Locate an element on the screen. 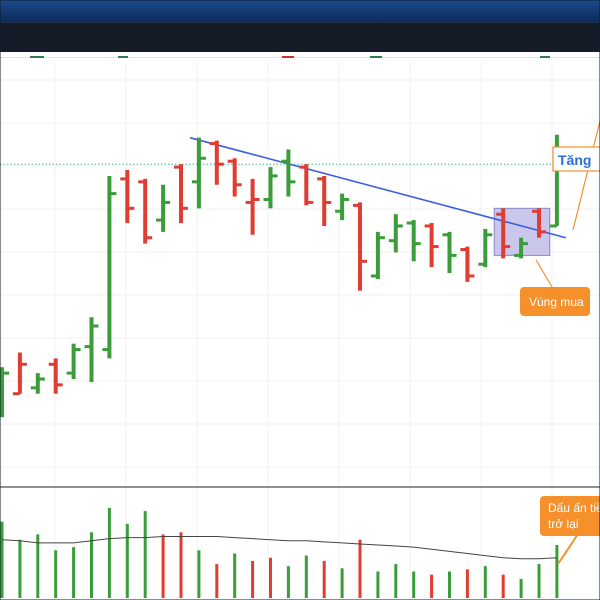 Image resolution: width=600 pixels, height=600 pixels. buy-zone-label: Vùng mua is located at coordinates (556, 302).